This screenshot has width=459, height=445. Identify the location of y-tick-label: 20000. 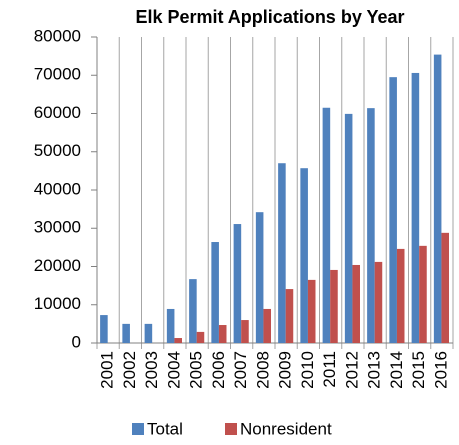
(57, 265).